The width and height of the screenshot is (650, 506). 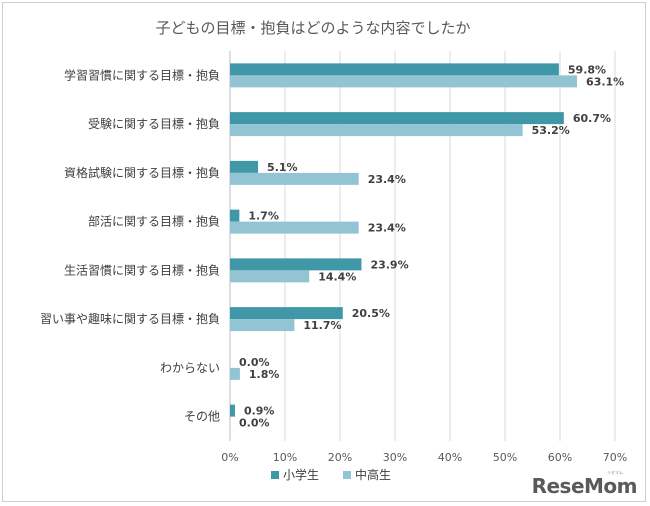 I want to click on logo-subtext: リセマム, so click(x=615, y=472).